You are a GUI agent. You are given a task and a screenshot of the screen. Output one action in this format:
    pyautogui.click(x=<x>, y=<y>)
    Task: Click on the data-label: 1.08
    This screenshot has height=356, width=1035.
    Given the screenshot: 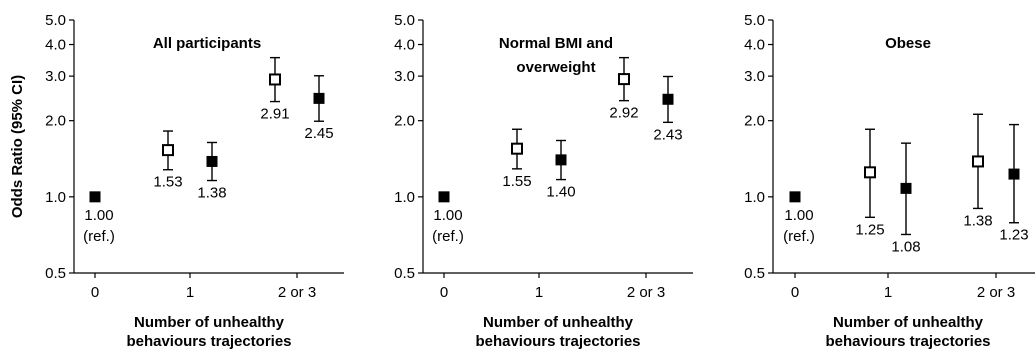 What is the action you would take?
    pyautogui.click(x=905, y=246)
    